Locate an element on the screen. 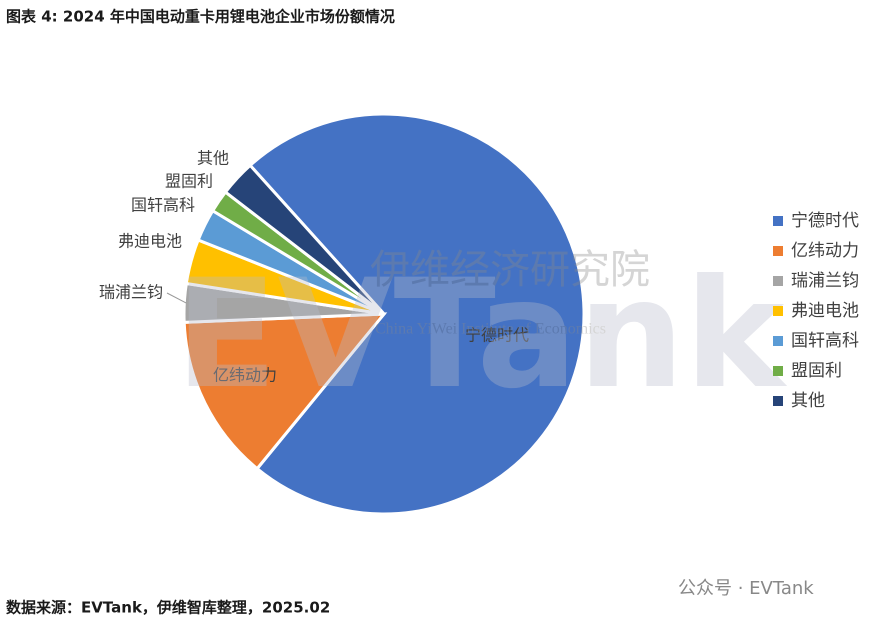 The height and width of the screenshot is (624, 895). data-label: 宁德时代 is located at coordinates (497, 335).